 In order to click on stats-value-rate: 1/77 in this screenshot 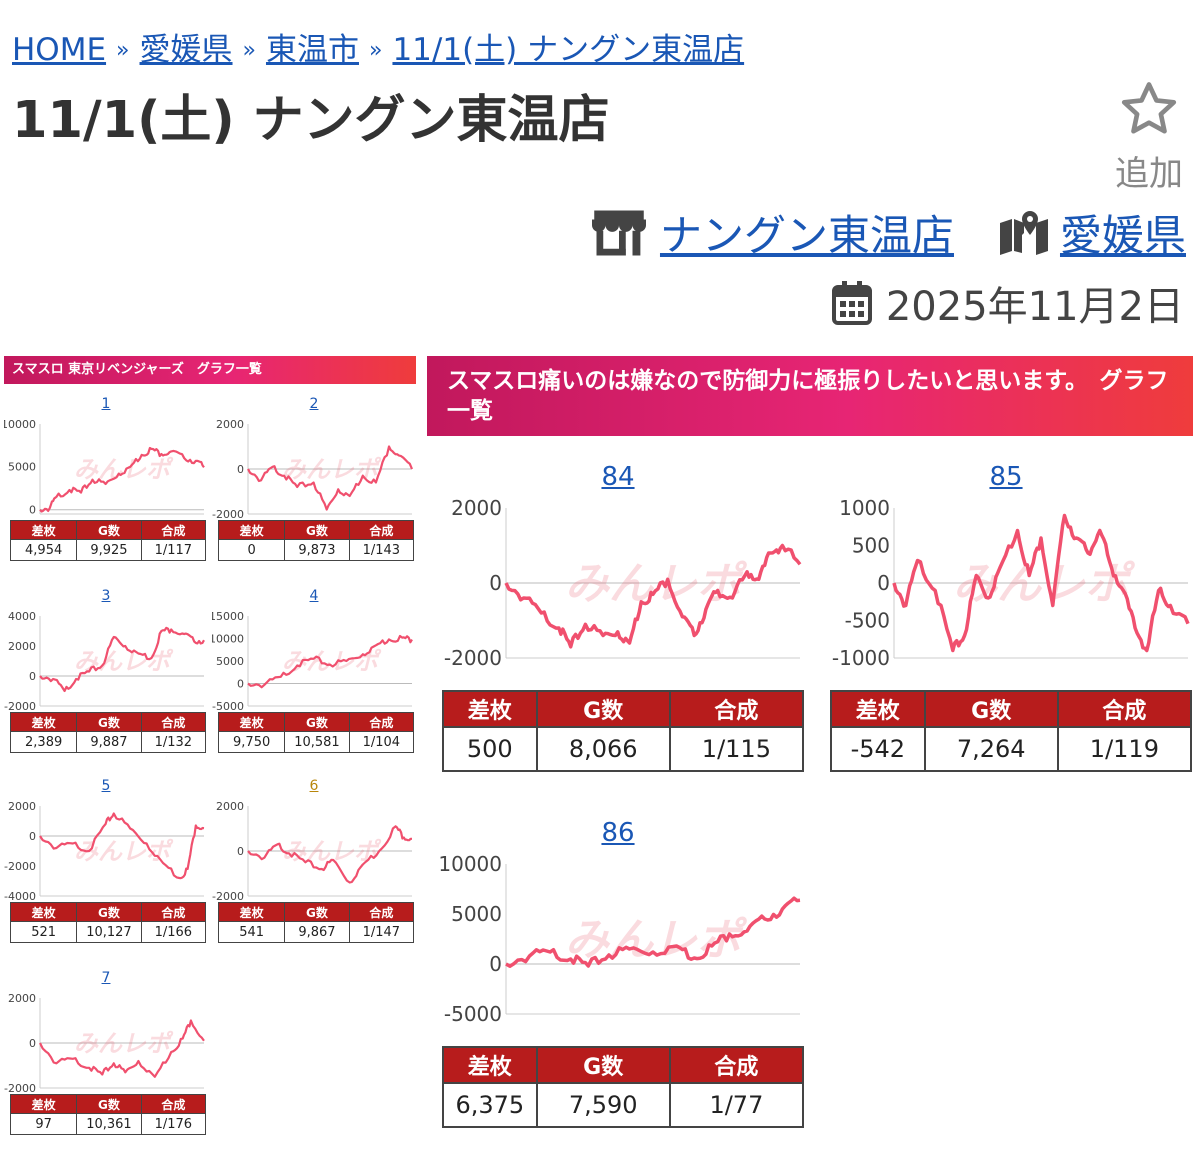, I will do `click(736, 1105)`.